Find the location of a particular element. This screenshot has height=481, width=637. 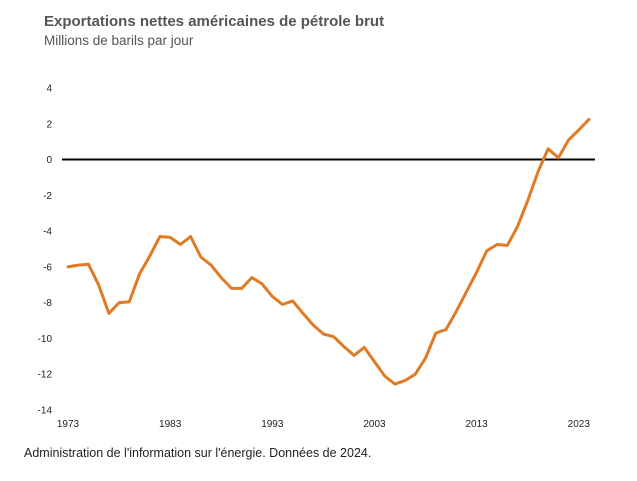

chart-subtitle: Millions de barils par jour is located at coordinates (119, 40).